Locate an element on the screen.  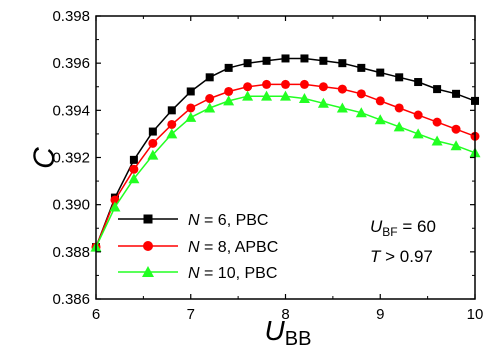
legend-marker-triangle is located at coordinates (148, 271).